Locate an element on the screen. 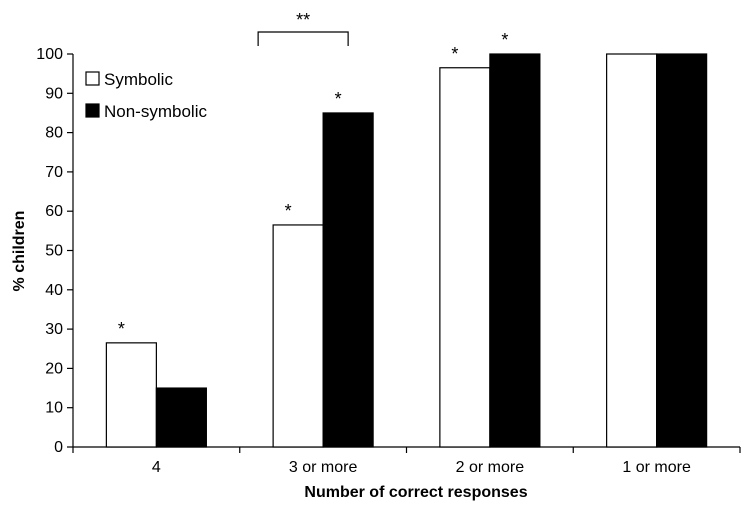  significance-bracket is located at coordinates (303, 38).